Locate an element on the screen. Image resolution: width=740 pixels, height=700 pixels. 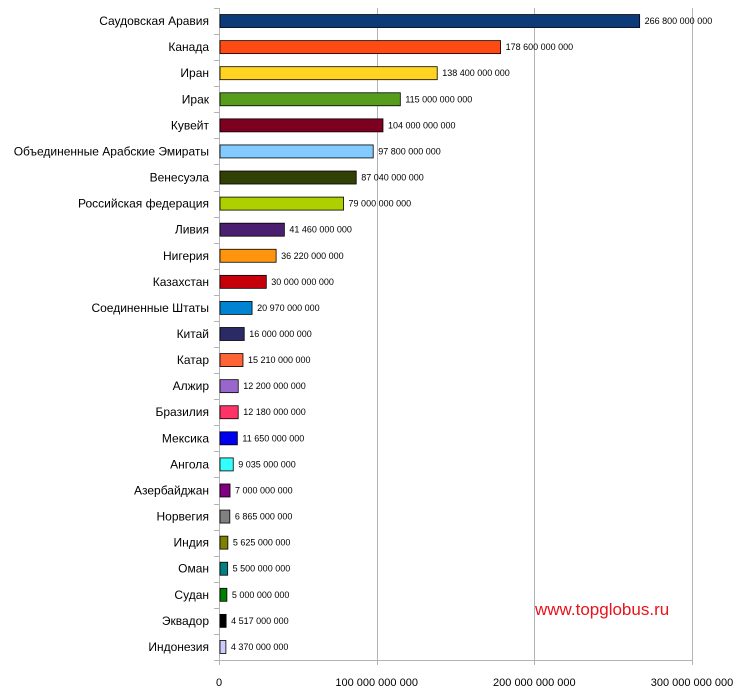
value-label: 12 200 000 000 is located at coordinates (274, 386).